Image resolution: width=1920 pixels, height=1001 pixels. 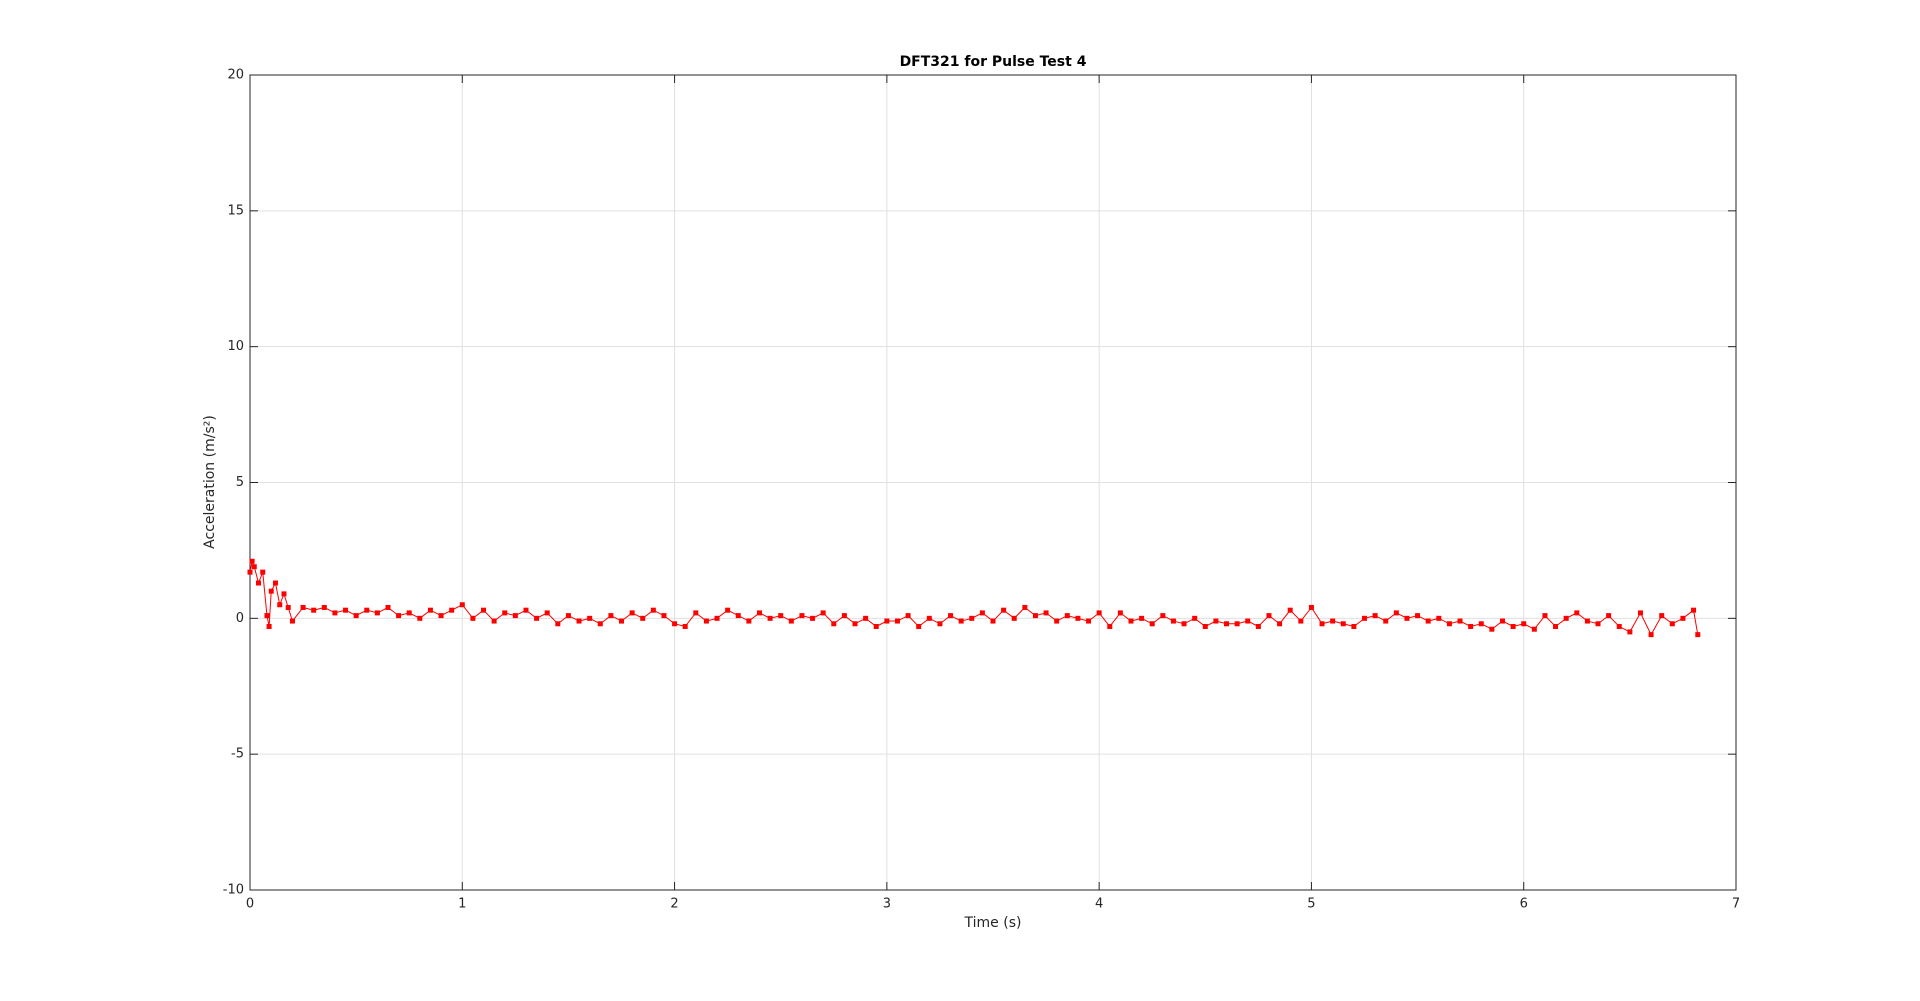 I want to click on x-tick-label: 0, so click(x=250, y=904).